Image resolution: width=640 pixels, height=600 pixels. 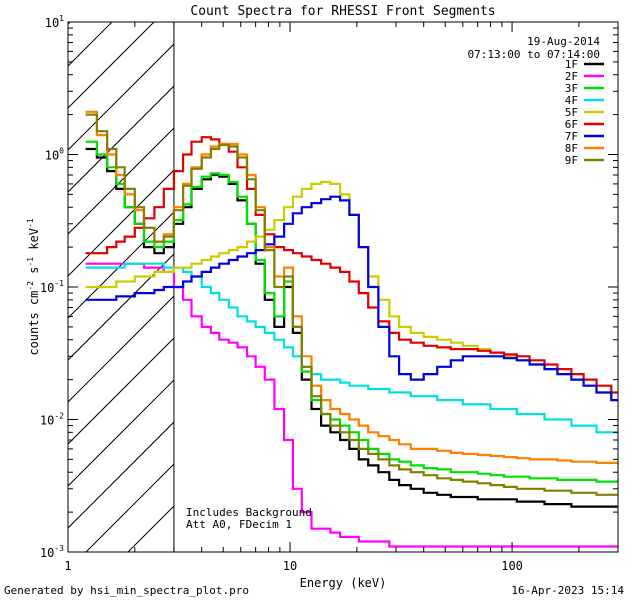 I want to click on legend-label-6f: 6F, so click(x=571, y=124).